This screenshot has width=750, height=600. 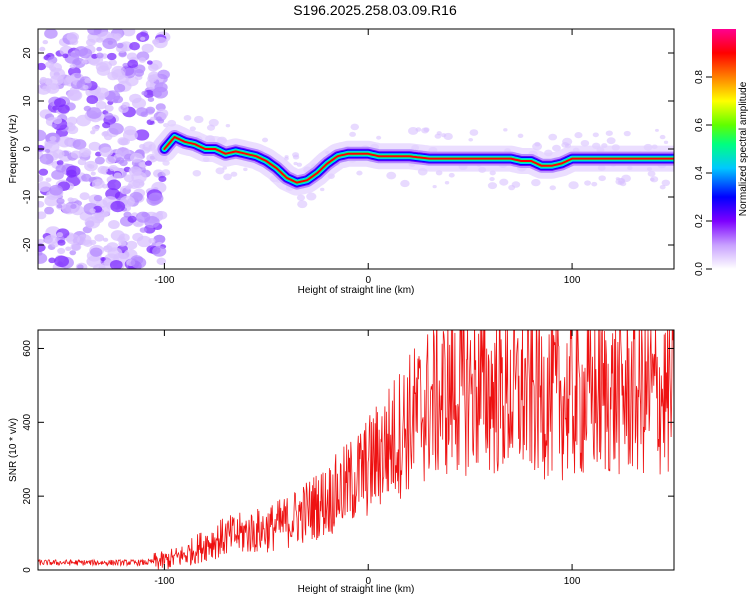 I want to click on y-tick-label: 400, so click(x=27, y=422).